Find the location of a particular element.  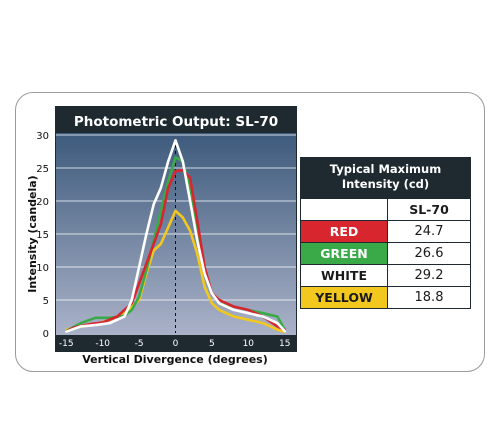

x-tick-label: 15 is located at coordinates (284, 344).